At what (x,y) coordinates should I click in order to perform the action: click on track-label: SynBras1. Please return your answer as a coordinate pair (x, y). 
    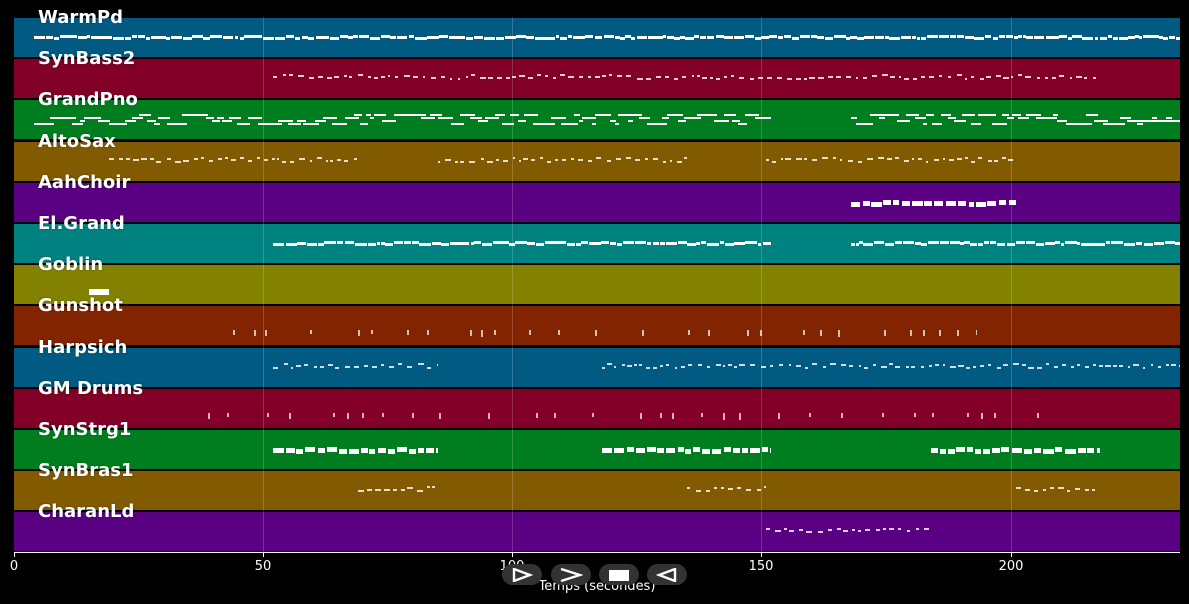
    Looking at the image, I should click on (86, 470).